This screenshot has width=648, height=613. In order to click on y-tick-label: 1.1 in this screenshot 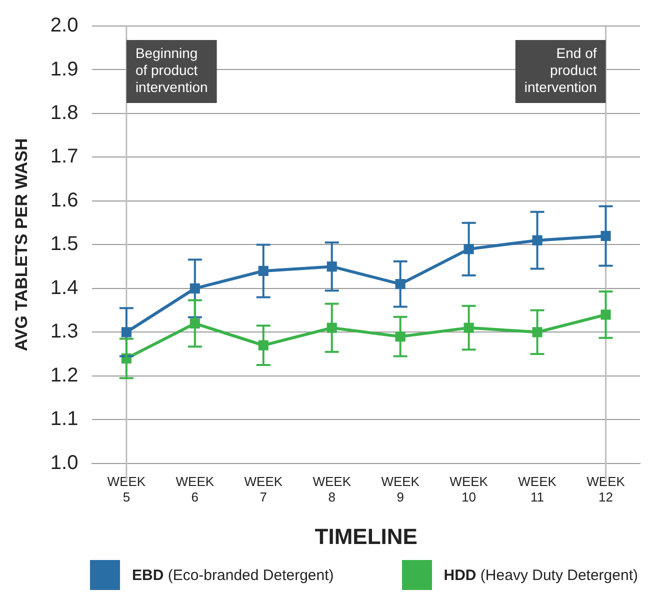, I will do `click(64, 419)`.